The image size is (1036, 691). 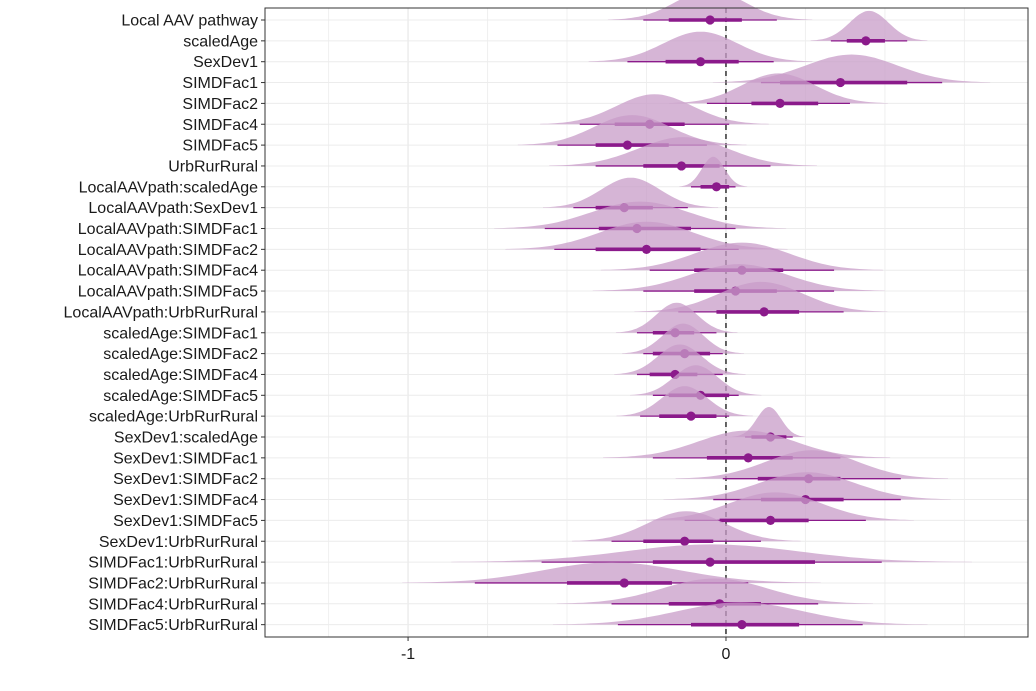 What do you see at coordinates (185, 458) in the screenshot?
I see `y-tick-label: SexDev1:SIMDFac1` at bounding box center [185, 458].